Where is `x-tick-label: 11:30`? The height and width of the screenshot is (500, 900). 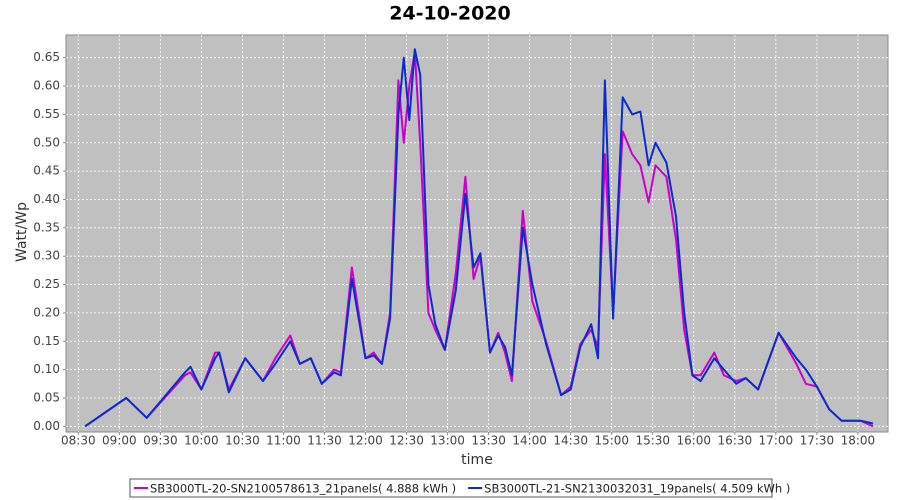
x-tick-label: 11:30 is located at coordinates (324, 441).